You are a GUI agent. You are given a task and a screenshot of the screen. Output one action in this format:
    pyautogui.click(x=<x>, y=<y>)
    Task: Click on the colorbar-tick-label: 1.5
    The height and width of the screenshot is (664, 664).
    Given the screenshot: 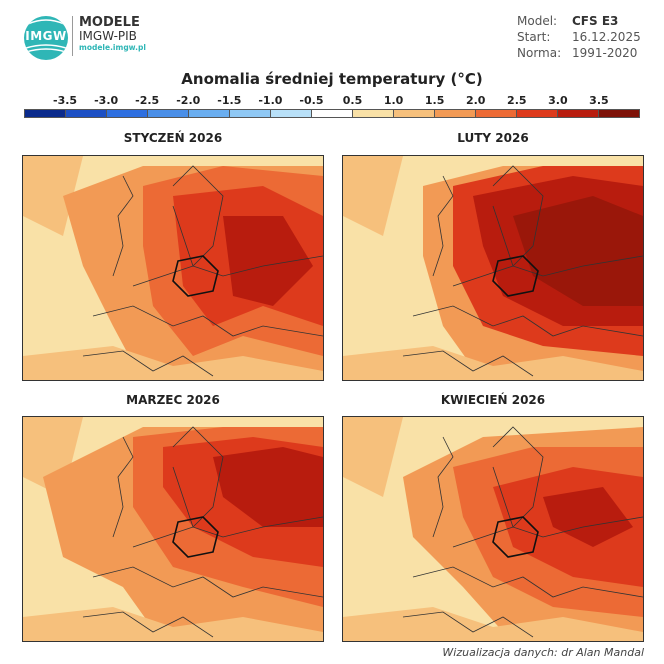 What is the action you would take?
    pyautogui.click(x=434, y=100)
    